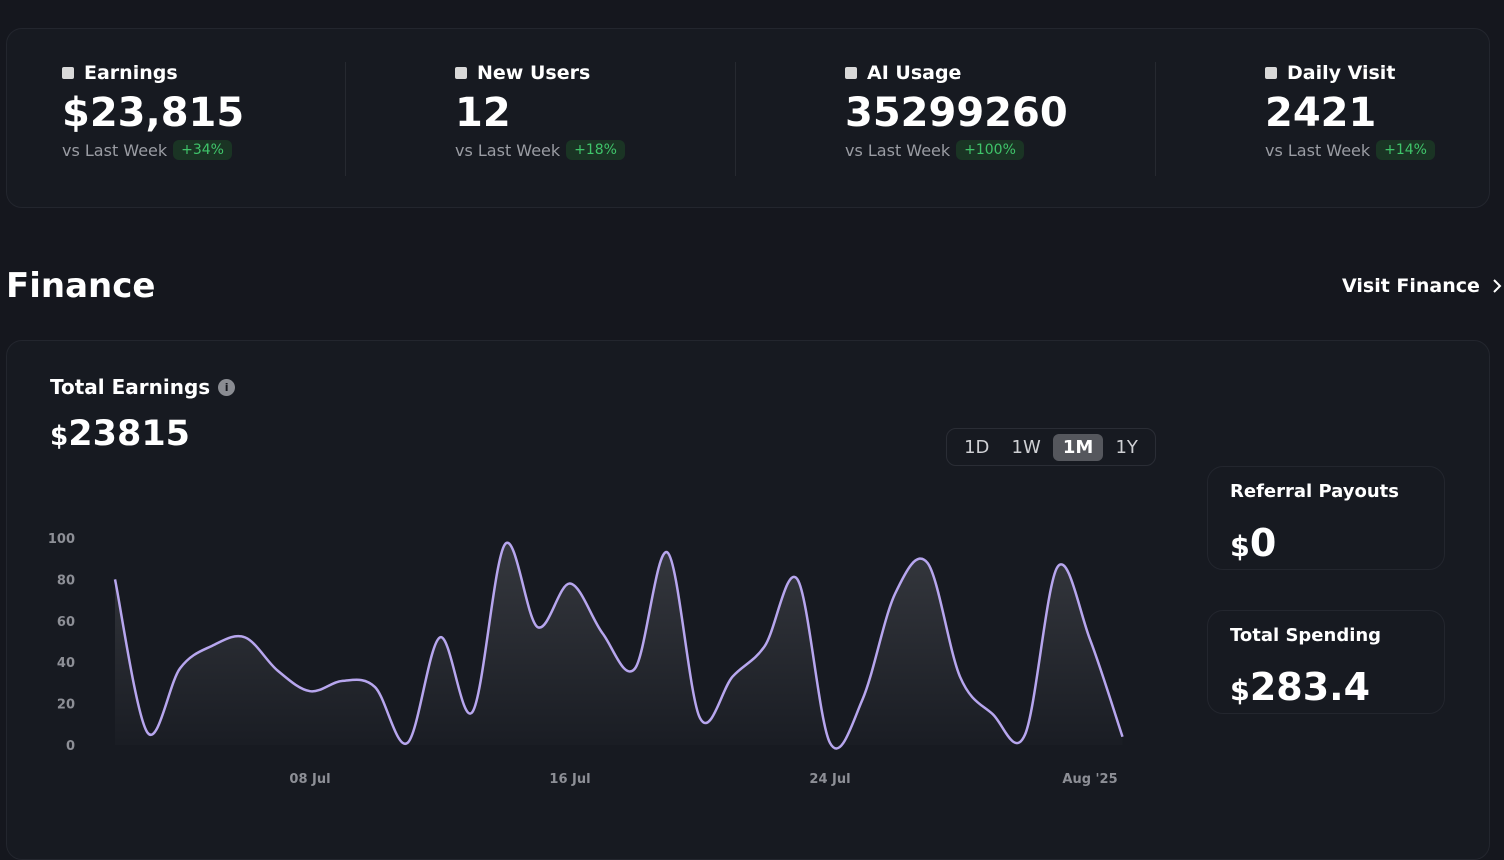 Image resolution: width=1504 pixels, height=860 pixels. Describe the element at coordinates (1089, 779) in the screenshot. I see `x-tick-label: Aug '25` at that location.